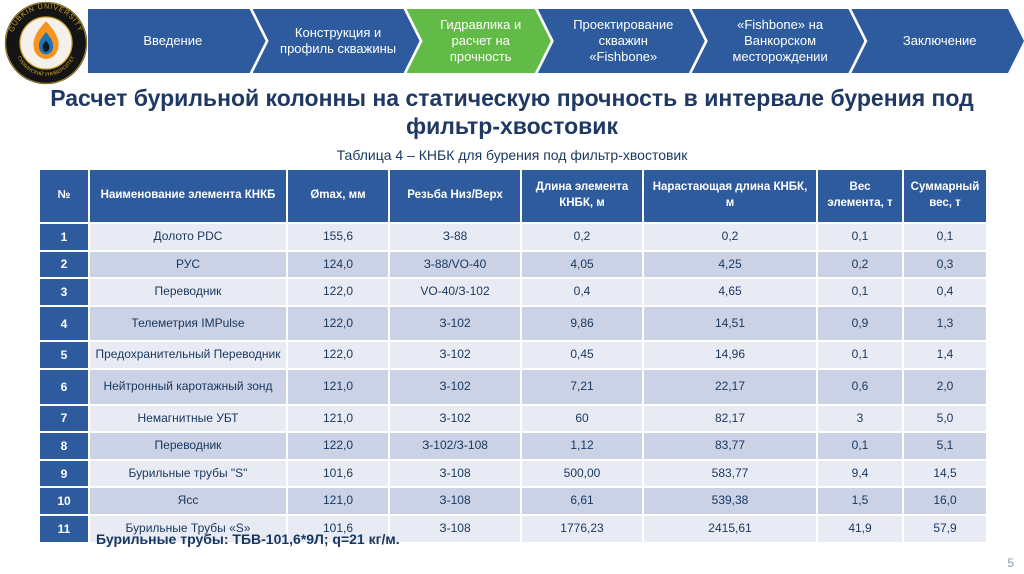  What do you see at coordinates (188, 196) in the screenshot?
I see `column-header: Наименование элемента КНКБ` at bounding box center [188, 196].